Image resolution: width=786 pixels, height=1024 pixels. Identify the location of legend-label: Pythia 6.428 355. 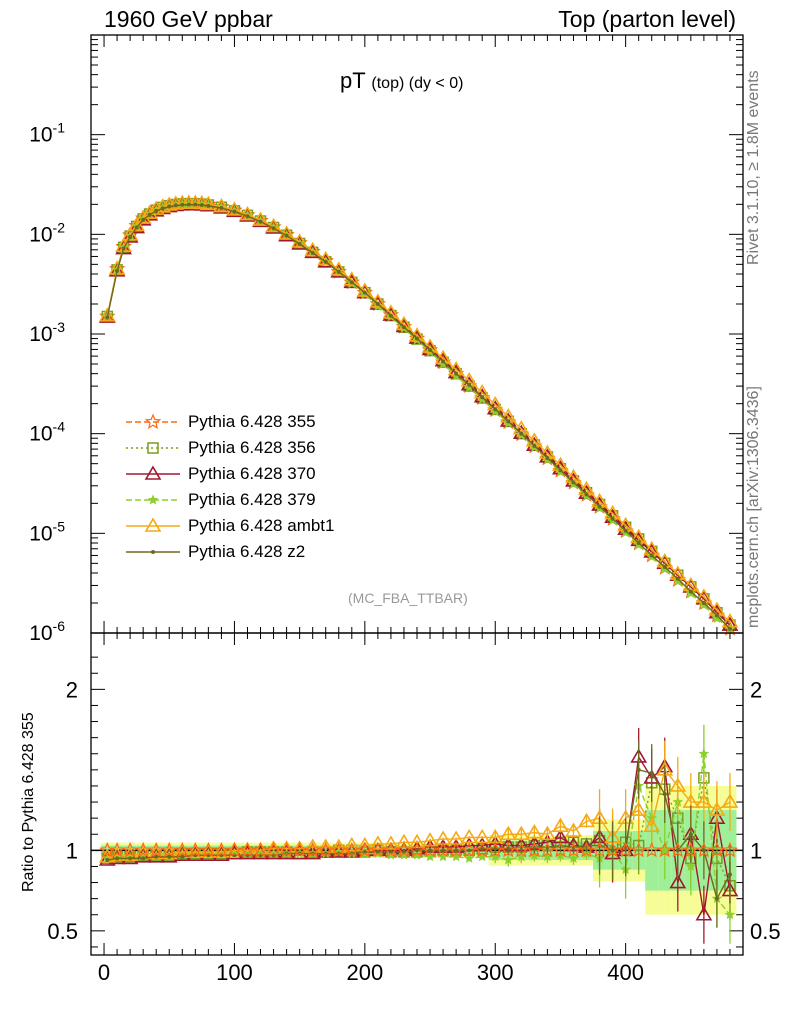
(252, 421).